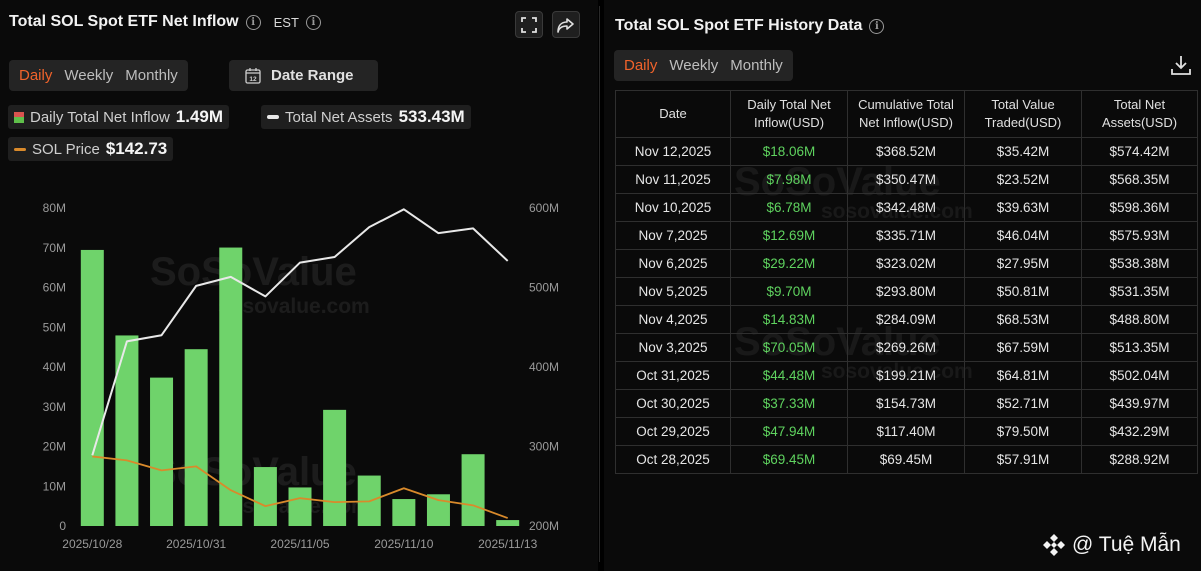  What do you see at coordinates (1139, 114) in the screenshot?
I see `column-header: Total Net Assets(USD)` at bounding box center [1139, 114].